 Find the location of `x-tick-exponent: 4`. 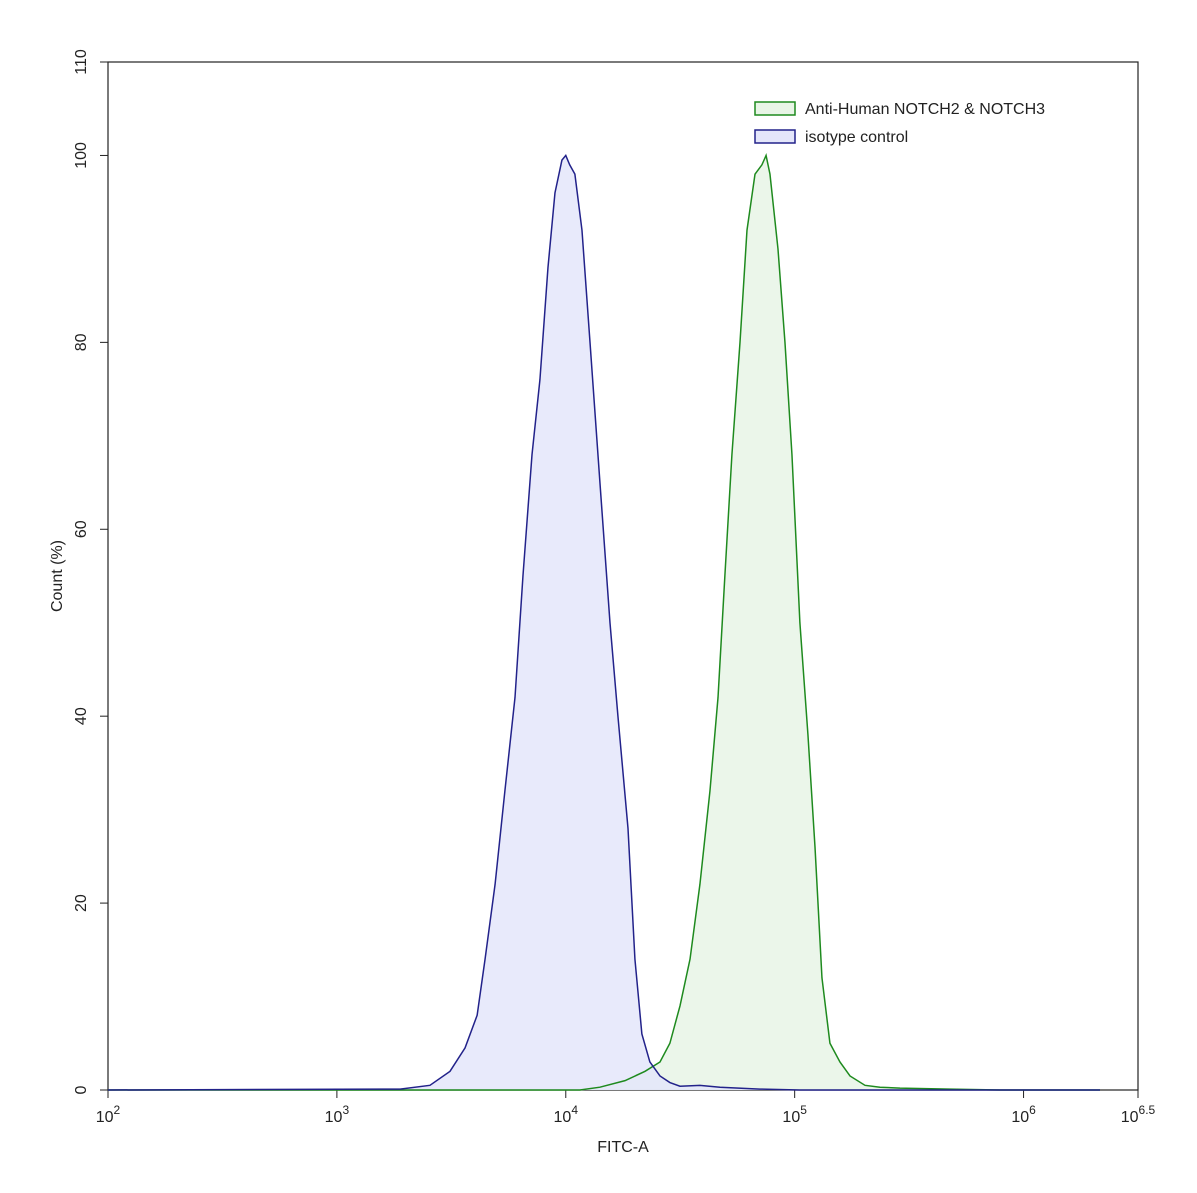

x-tick-exponent: 4 is located at coordinates (574, 1110).